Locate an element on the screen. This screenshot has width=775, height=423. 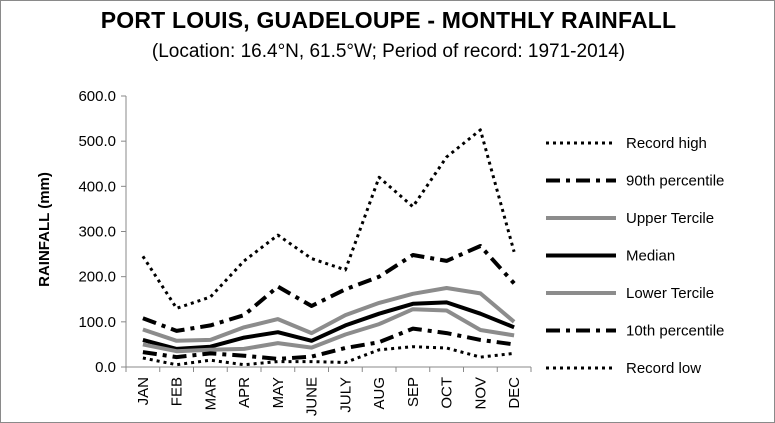
x-tick-label: MAY is located at coordinates (278, 392).